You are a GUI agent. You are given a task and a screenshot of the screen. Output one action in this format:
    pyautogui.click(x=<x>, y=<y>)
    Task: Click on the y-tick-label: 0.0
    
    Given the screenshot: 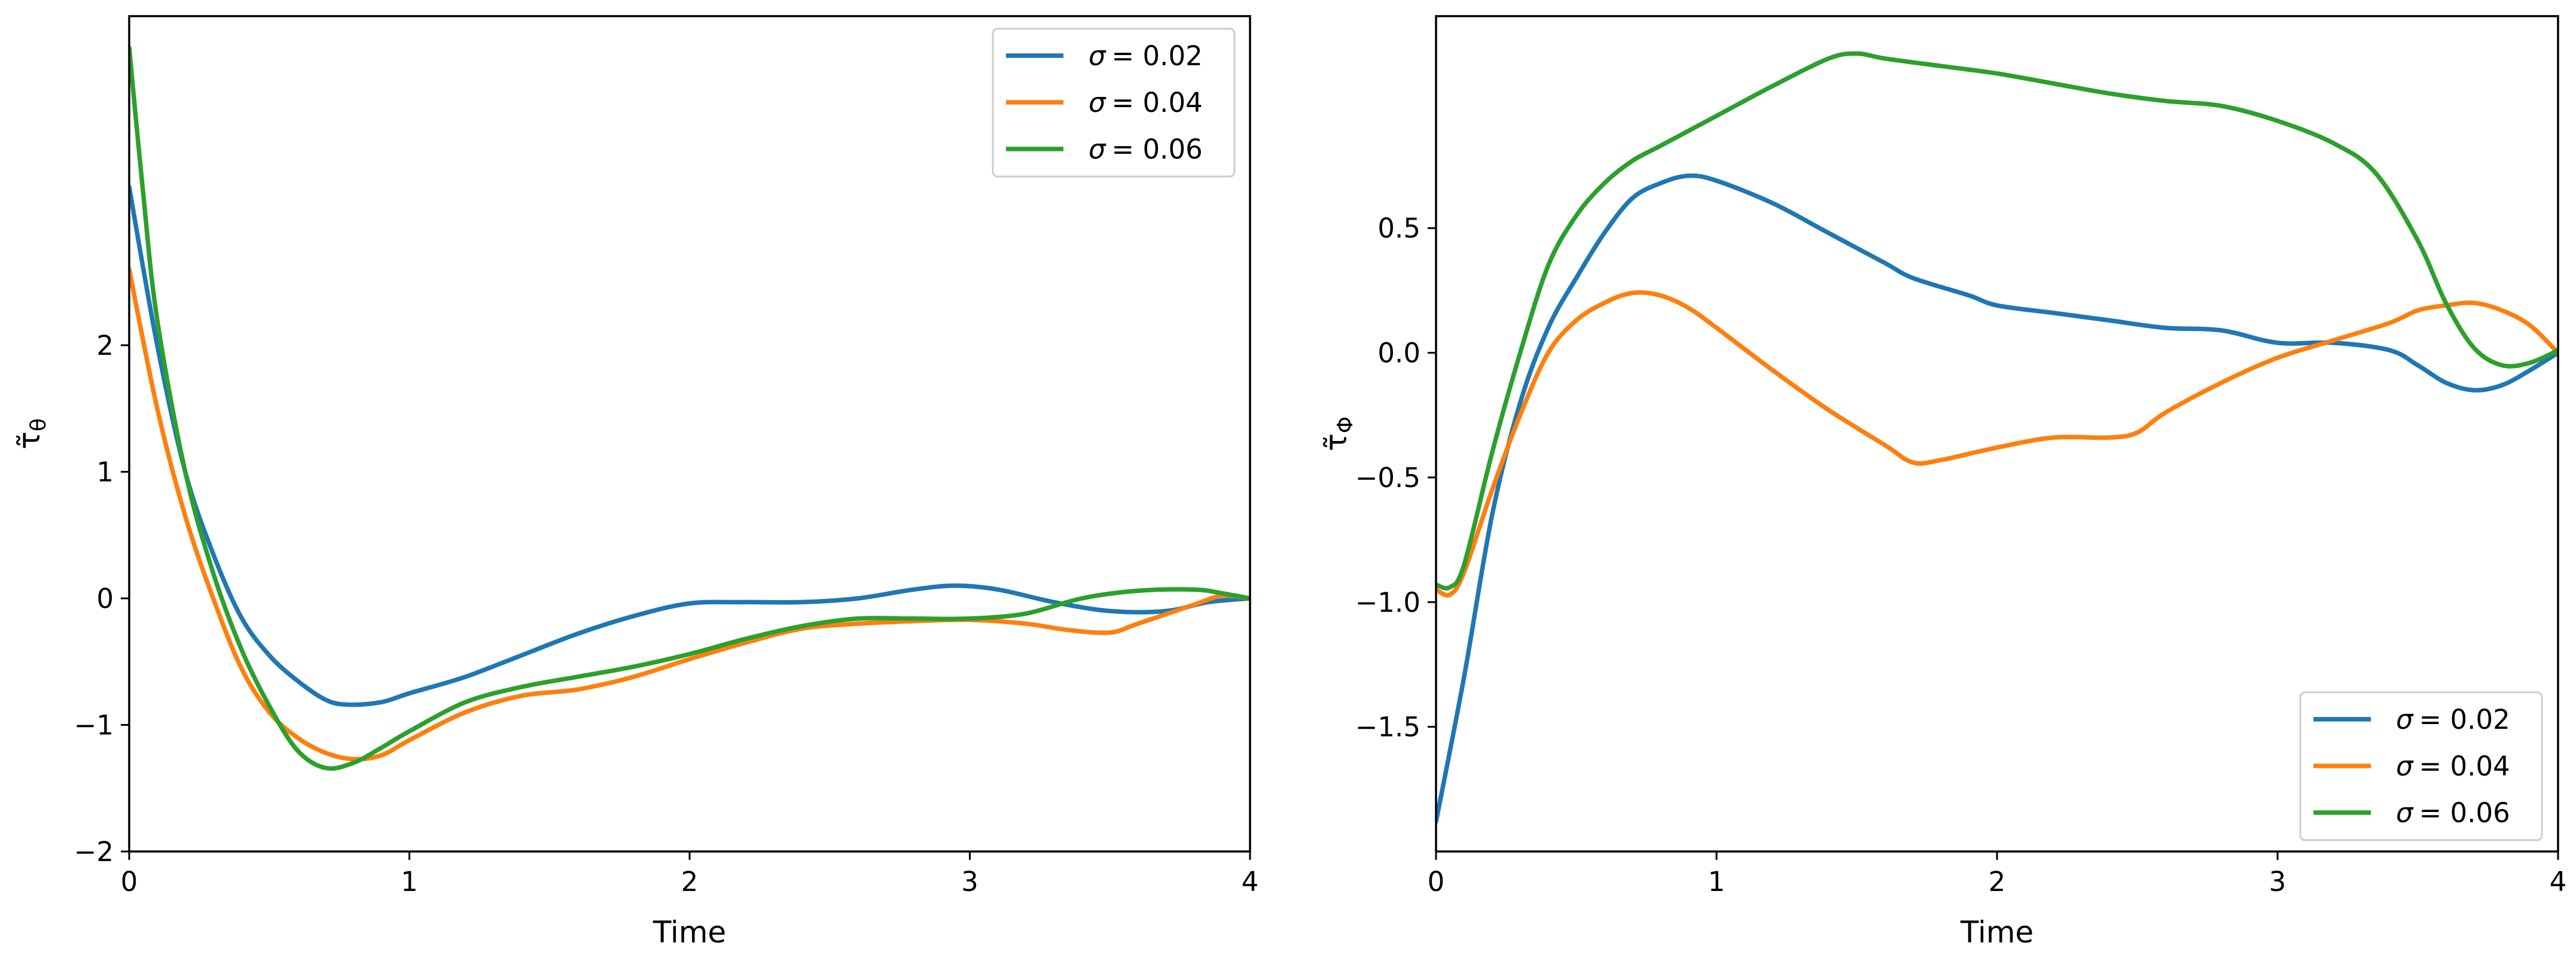 What is the action you would take?
    pyautogui.click(x=1399, y=353)
    